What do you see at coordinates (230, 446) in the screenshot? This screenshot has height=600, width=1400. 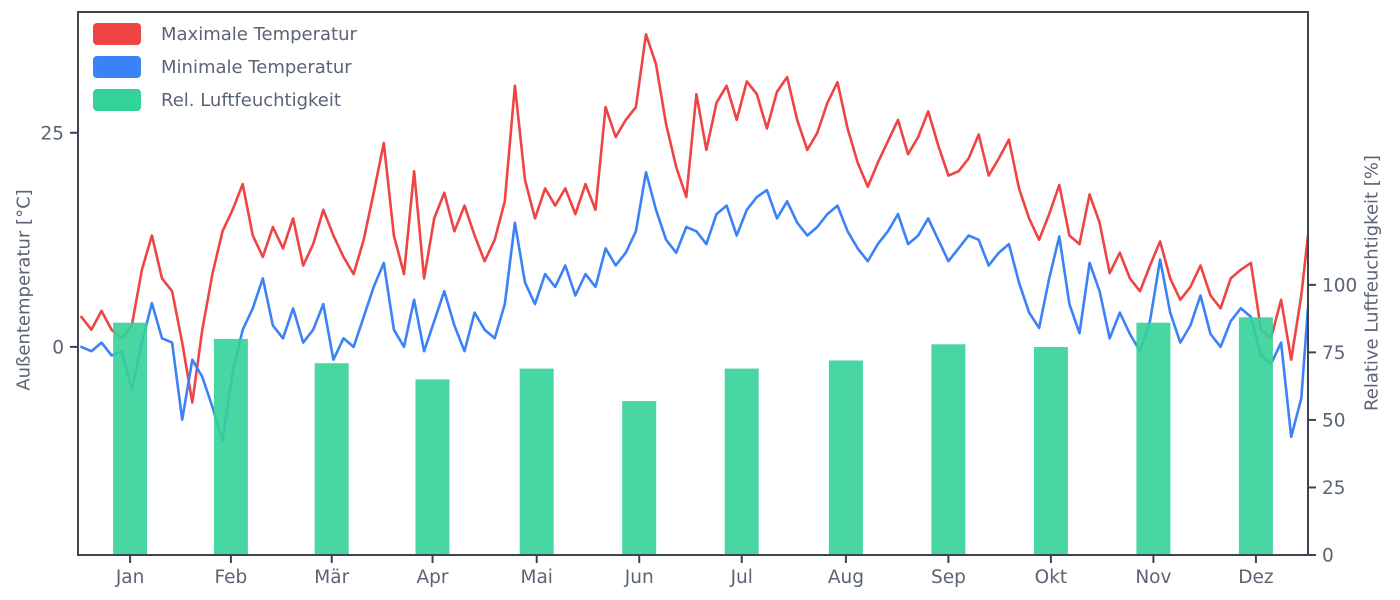 I see `humidity-bar-feb` at bounding box center [230, 446].